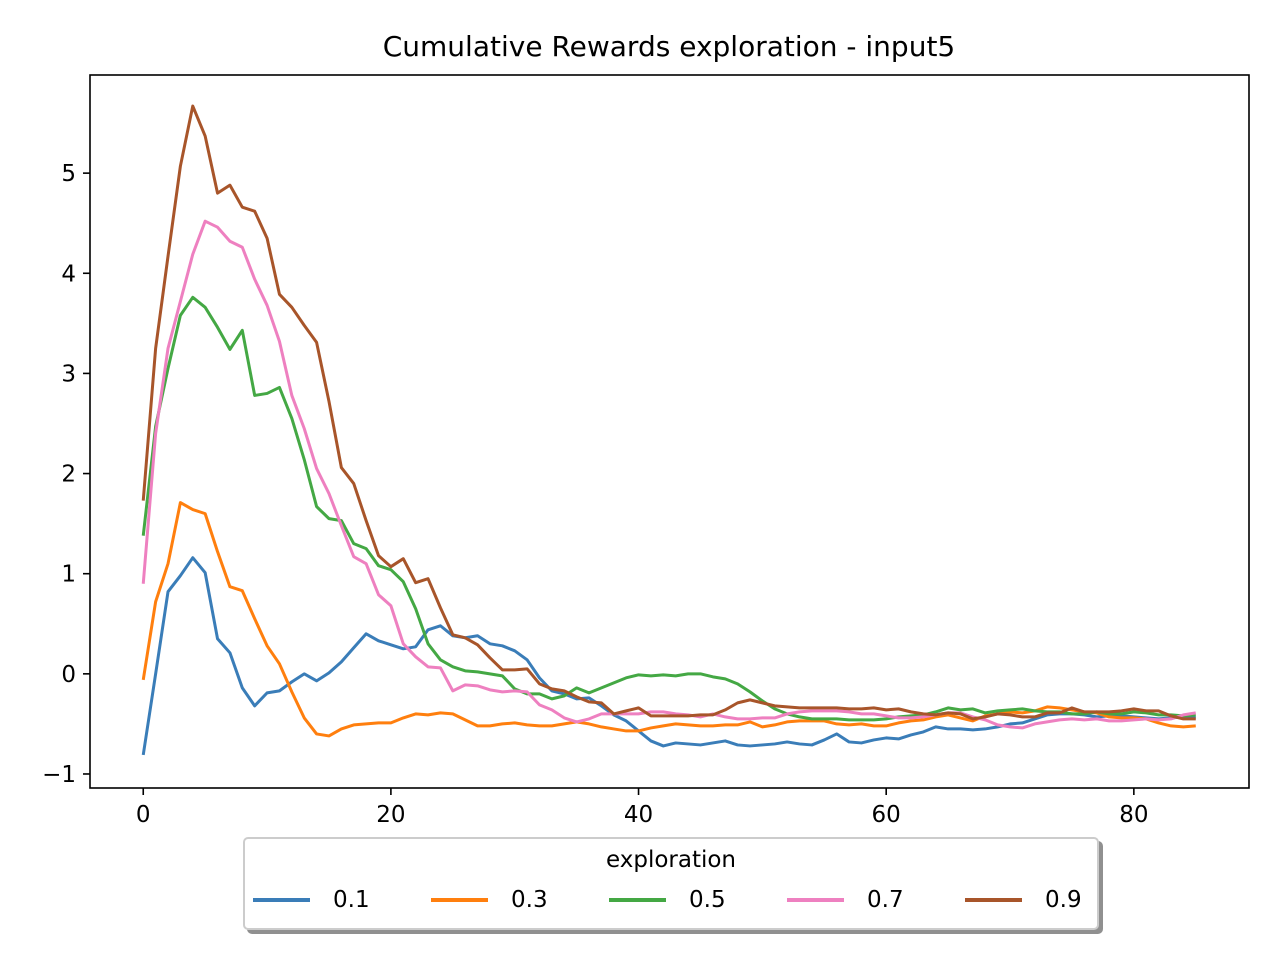  Describe the element at coordinates (143, 815) in the screenshot. I see `x-tick-label: 0` at that location.